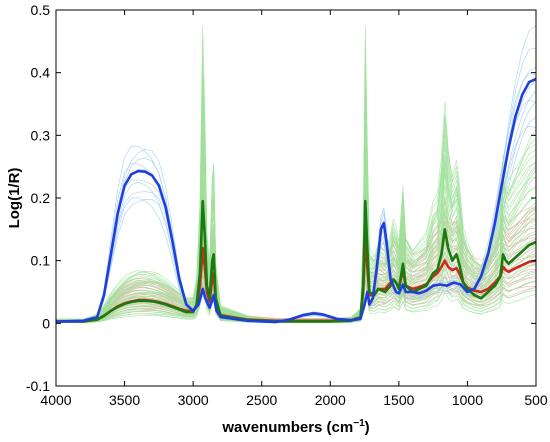 The width and height of the screenshot is (550, 442). Describe the element at coordinates (536, 400) in the screenshot. I see `x-tick-label: 500` at that location.